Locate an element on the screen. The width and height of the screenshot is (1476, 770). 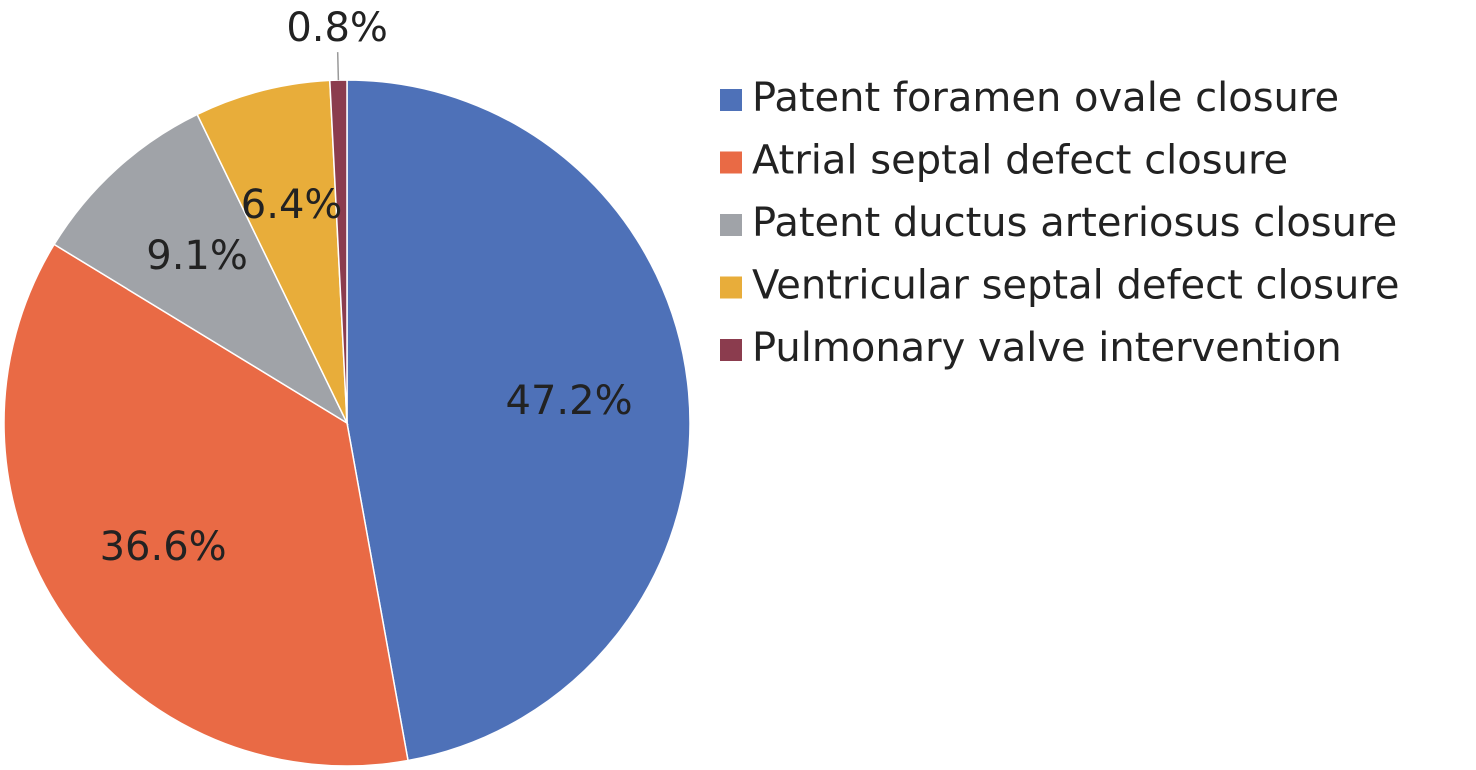
leader-line is located at coordinates (338, 66).